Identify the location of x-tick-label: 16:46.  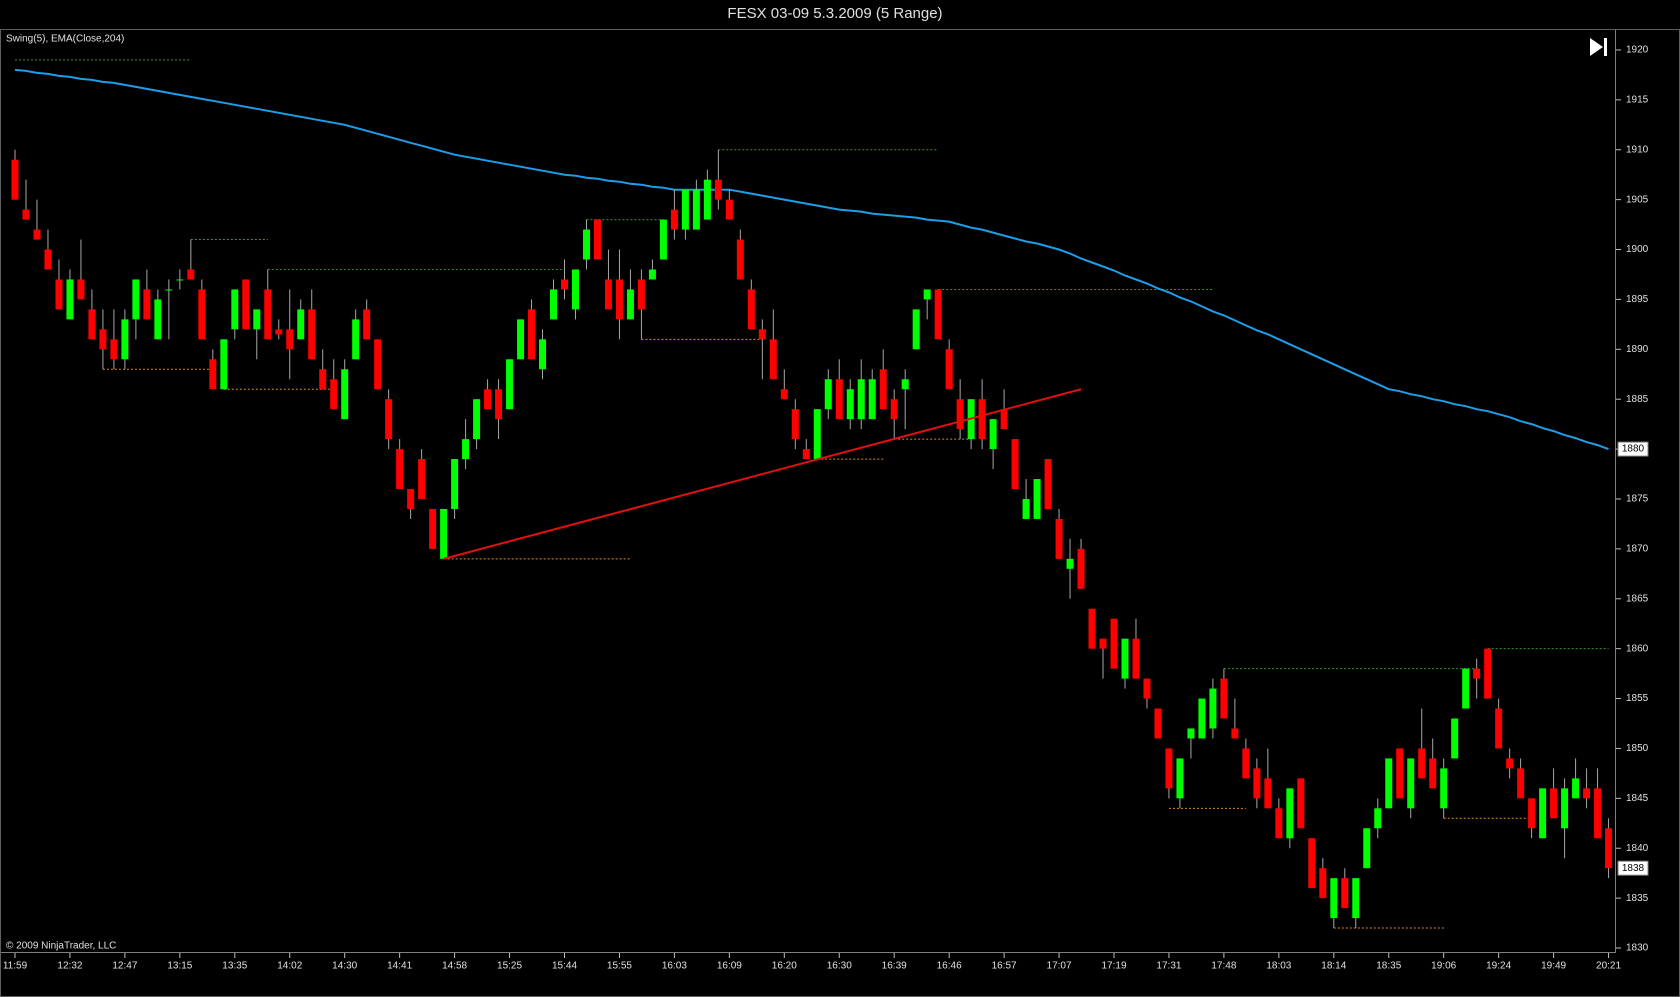
(949, 966).